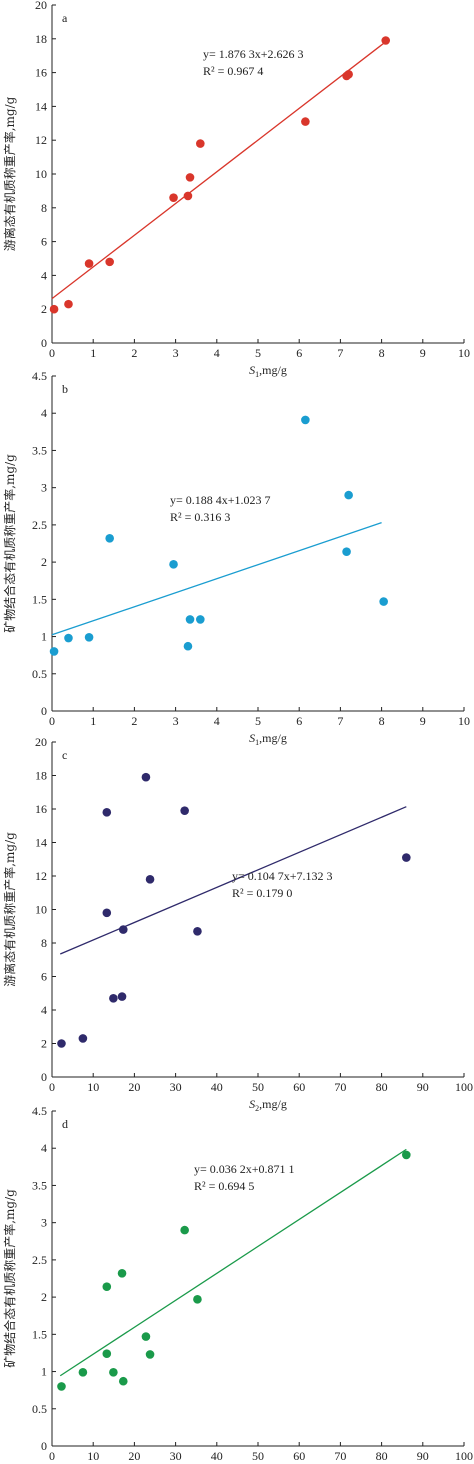 The width and height of the screenshot is (474, 1464). Describe the element at coordinates (39, 1111) in the screenshot. I see `y-tick-label: 4.5` at that location.